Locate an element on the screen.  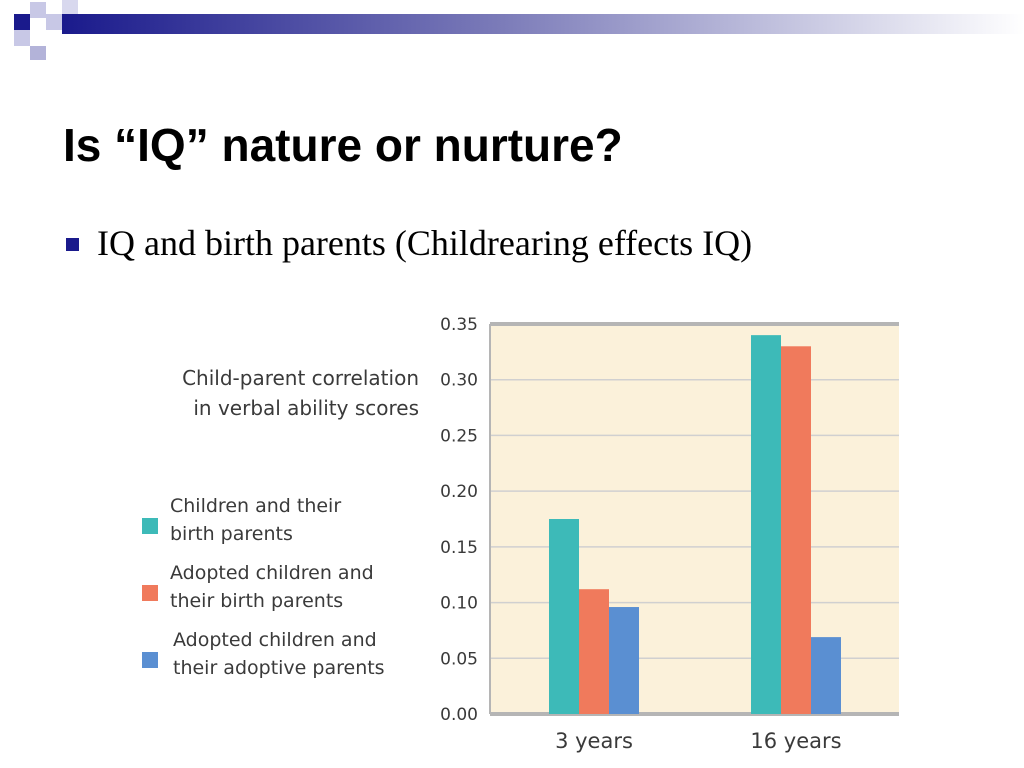
legend-label: their adoptive parents is located at coordinates (279, 668).